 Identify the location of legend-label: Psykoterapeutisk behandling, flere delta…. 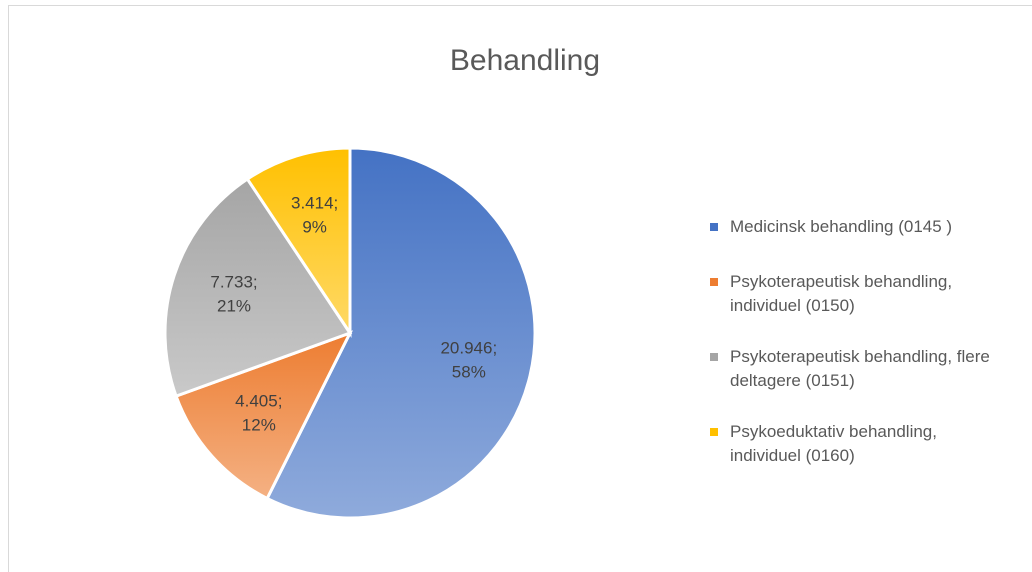
(860, 368).